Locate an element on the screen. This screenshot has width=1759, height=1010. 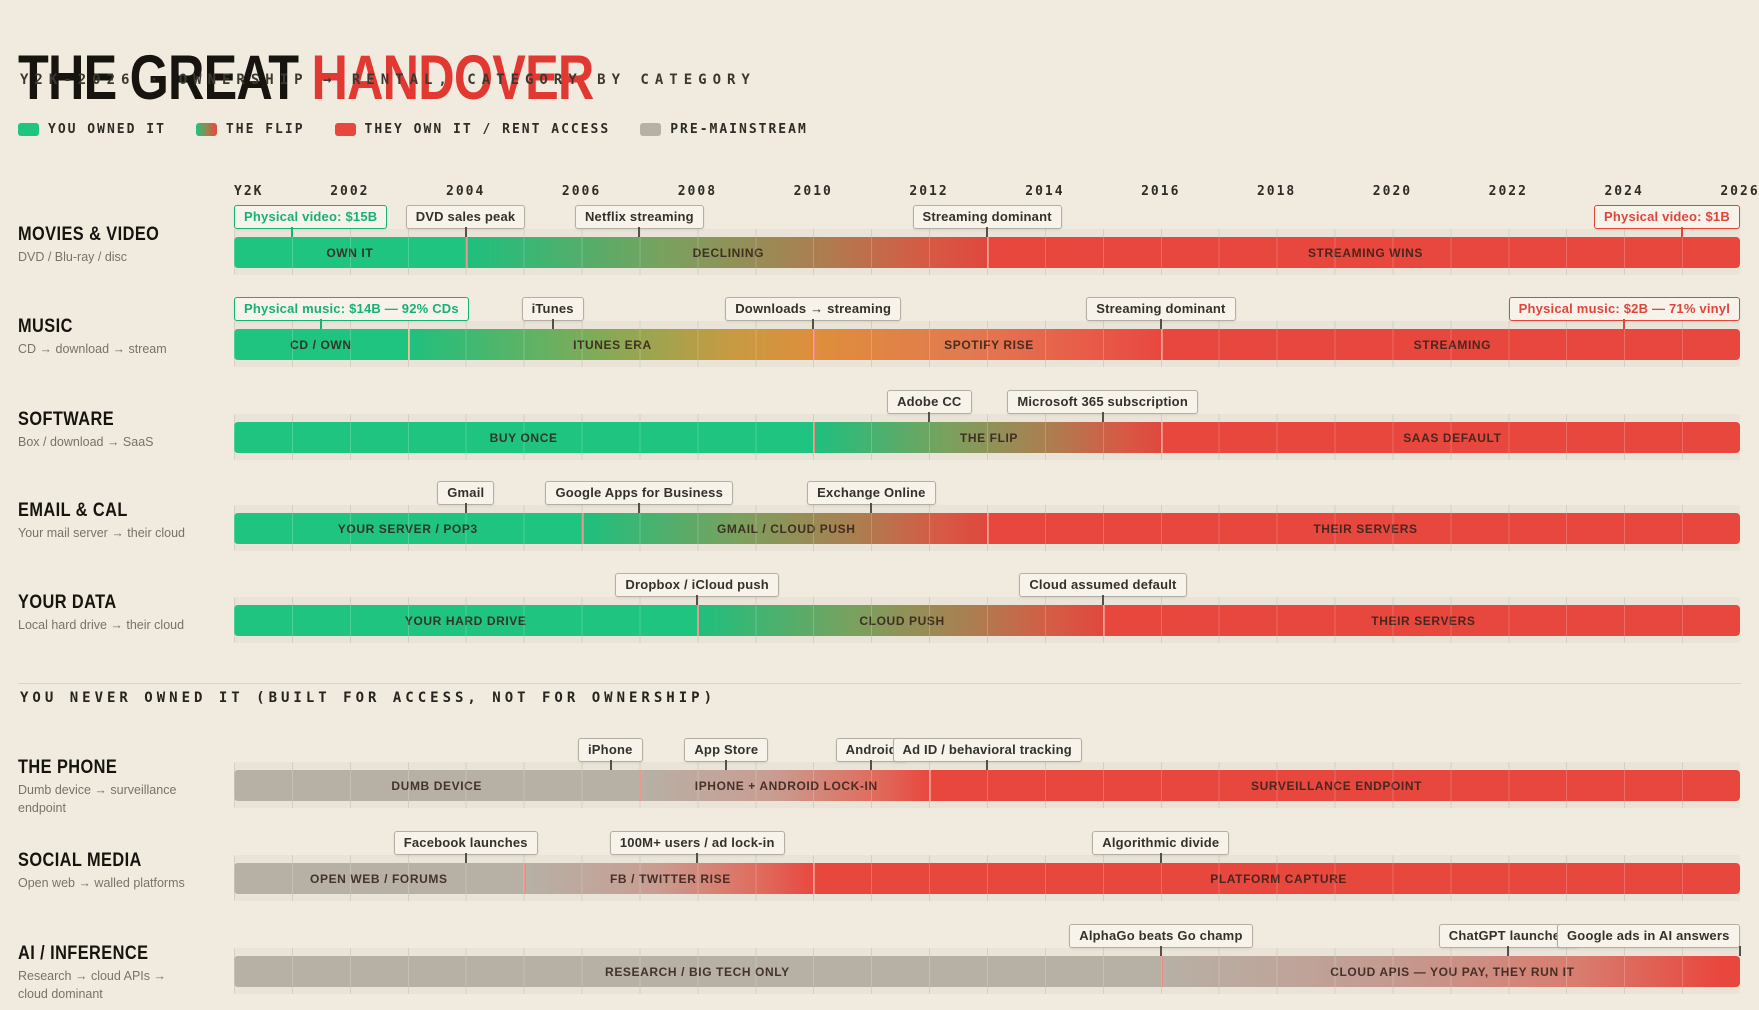
bar-segment-label: PLATFORM CAPTURE is located at coordinates (1278, 878).